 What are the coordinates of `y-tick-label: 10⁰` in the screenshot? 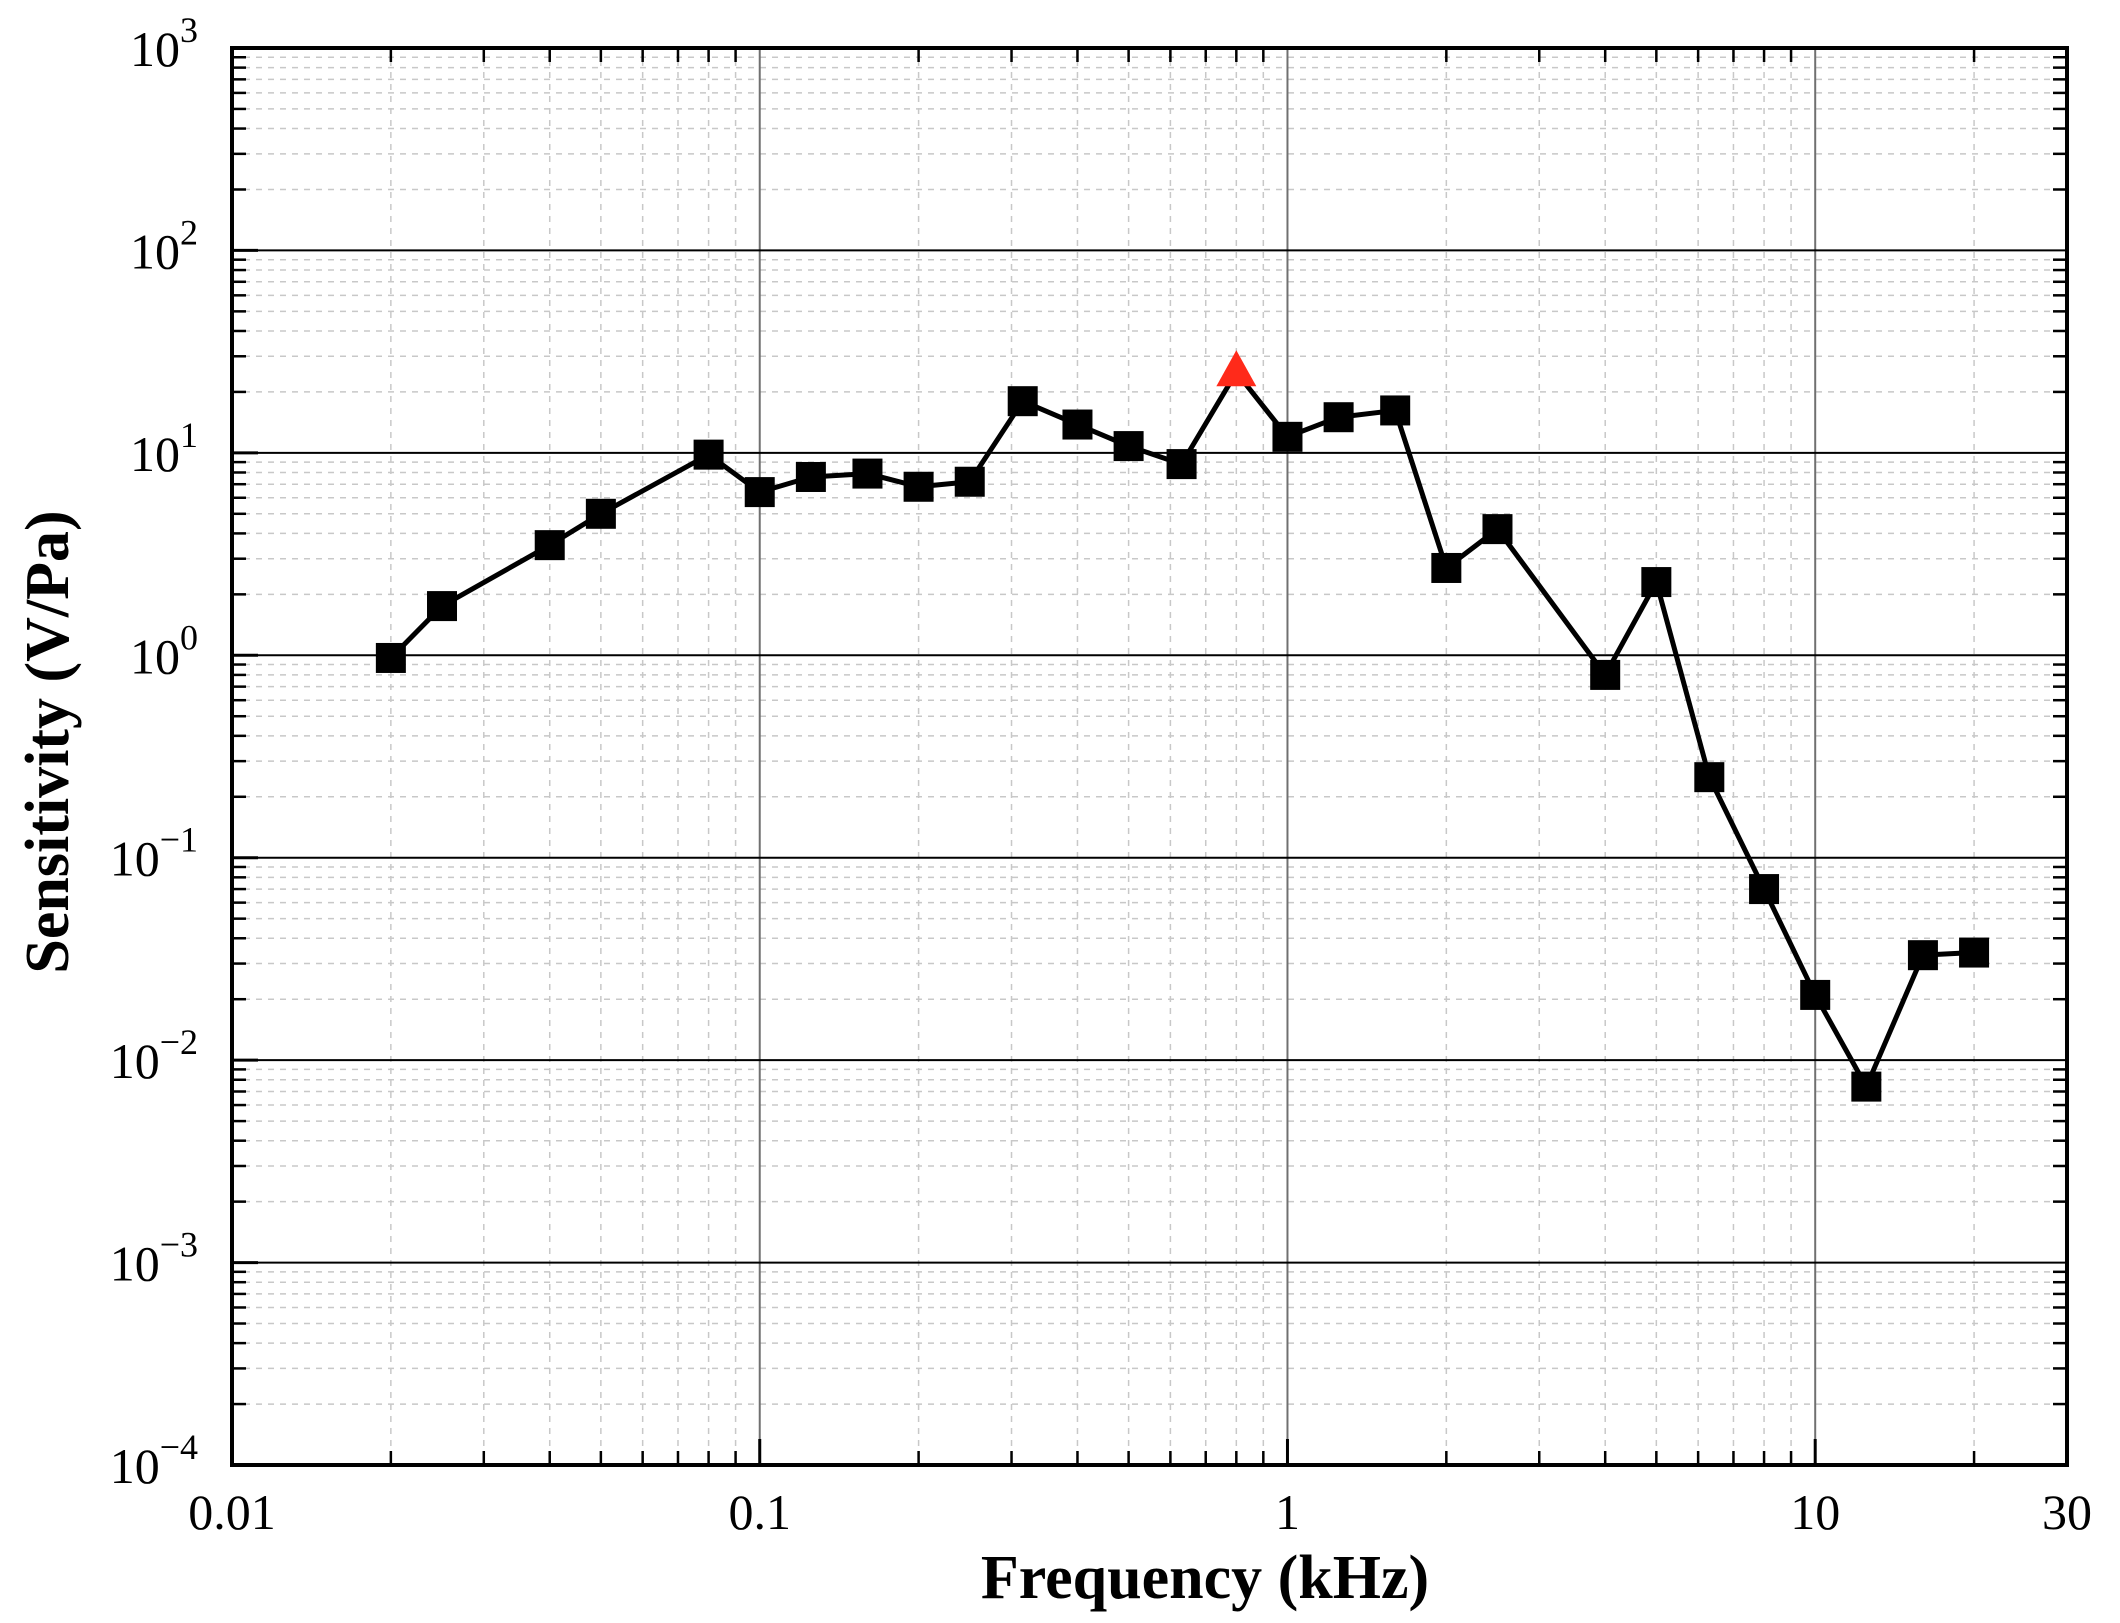 It's located at (164, 650).